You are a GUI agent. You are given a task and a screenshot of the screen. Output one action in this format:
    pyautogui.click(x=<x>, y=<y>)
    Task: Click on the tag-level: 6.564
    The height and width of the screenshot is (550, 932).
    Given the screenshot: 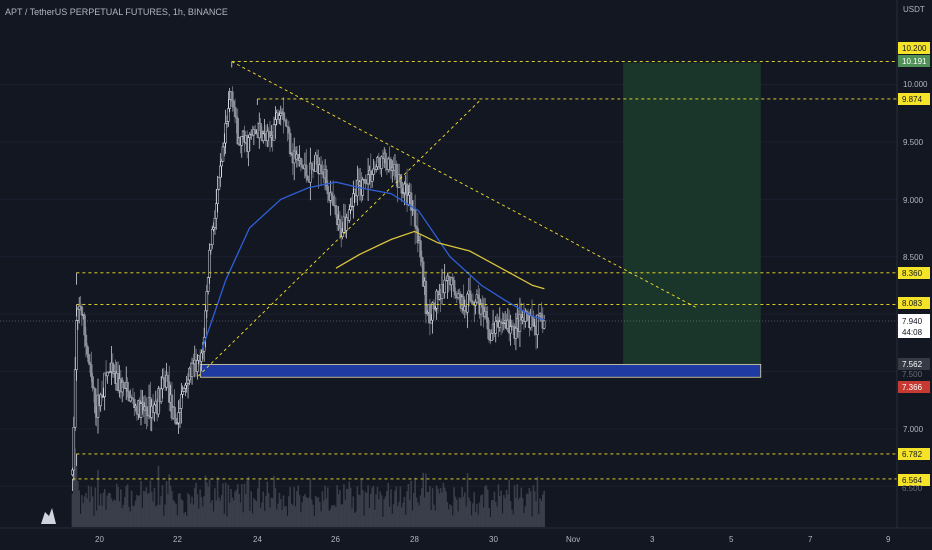 What is the action you would take?
    pyautogui.click(x=912, y=480)
    